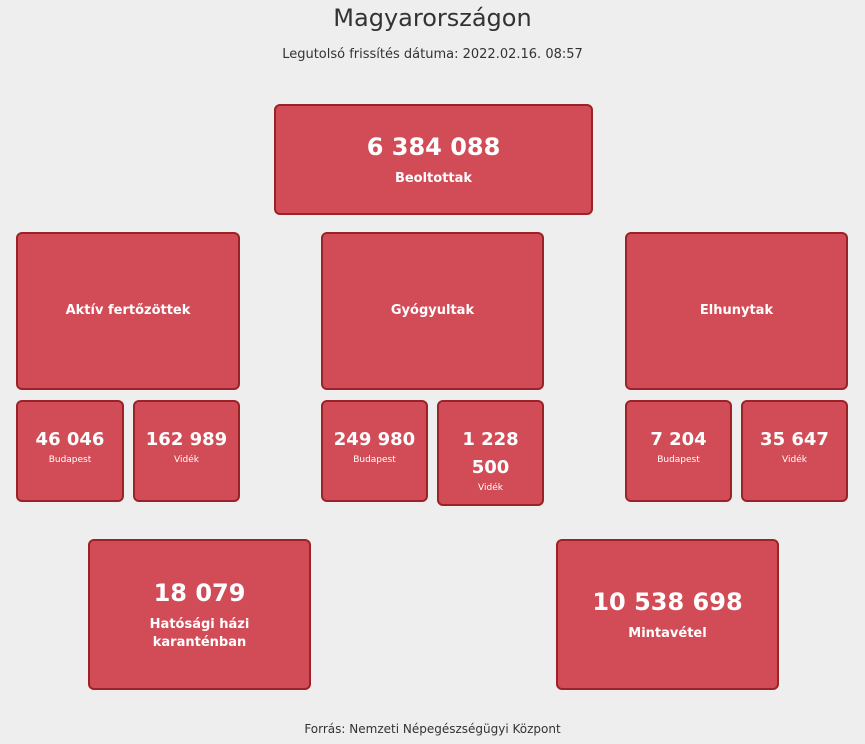 This screenshot has width=865, height=744. What do you see at coordinates (186, 460) in the screenshot?
I see `active-country-label: Vidék` at bounding box center [186, 460].